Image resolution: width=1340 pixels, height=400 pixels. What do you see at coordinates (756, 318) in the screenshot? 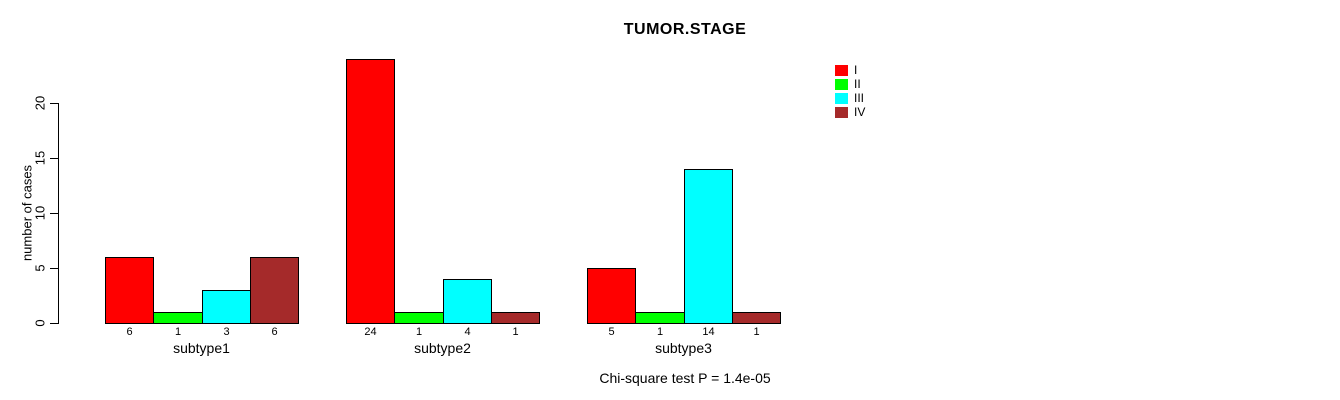
I see `bar-subtype3-stage-IV` at bounding box center [756, 318].